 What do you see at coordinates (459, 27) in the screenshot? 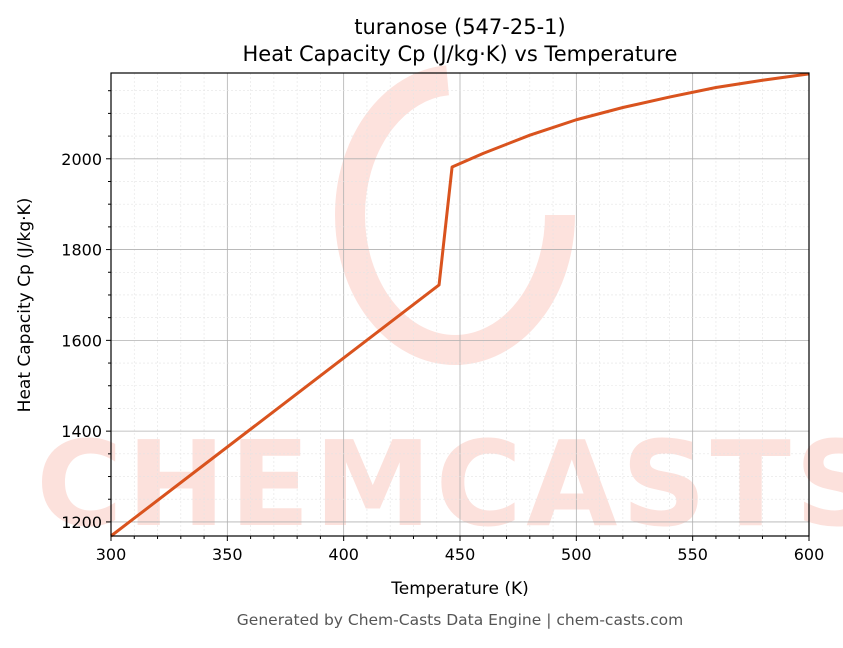
I see `chart-title: turanose (547-25-1)` at bounding box center [459, 27].